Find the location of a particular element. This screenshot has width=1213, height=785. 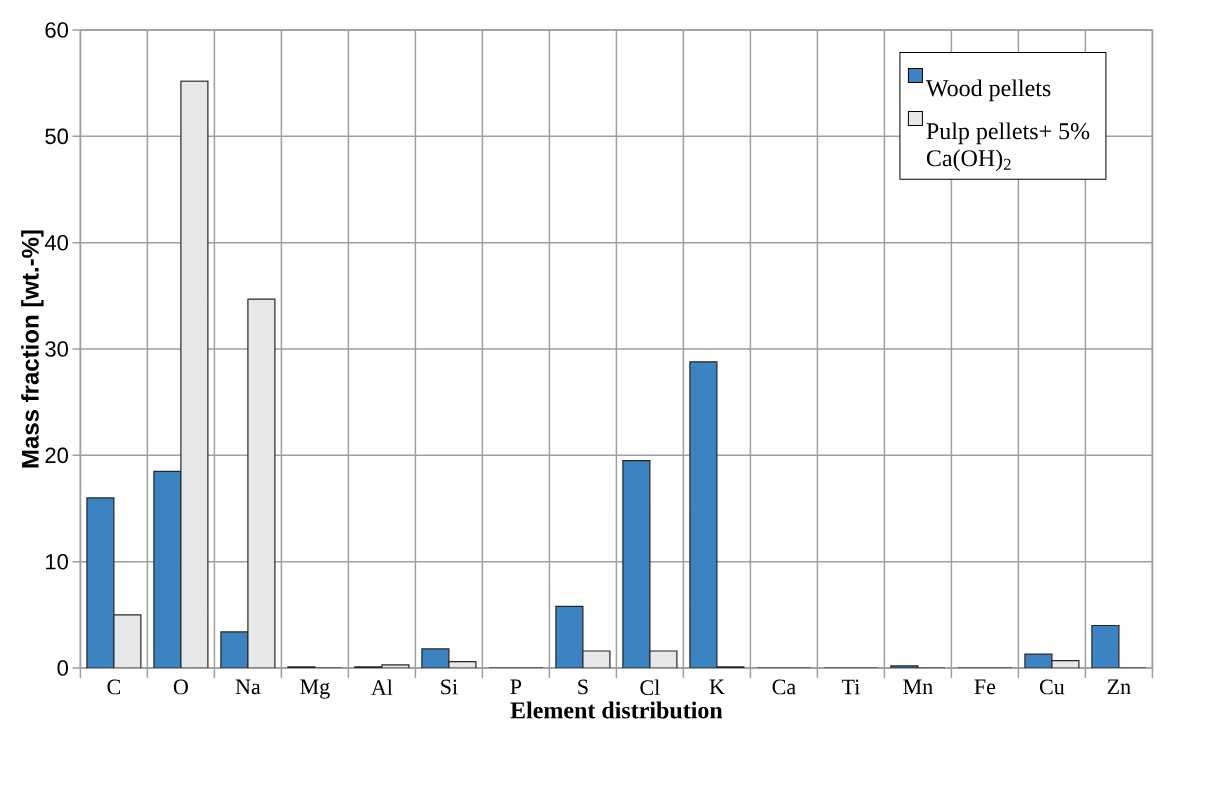

x-tick-label: Si is located at coordinates (449, 687).